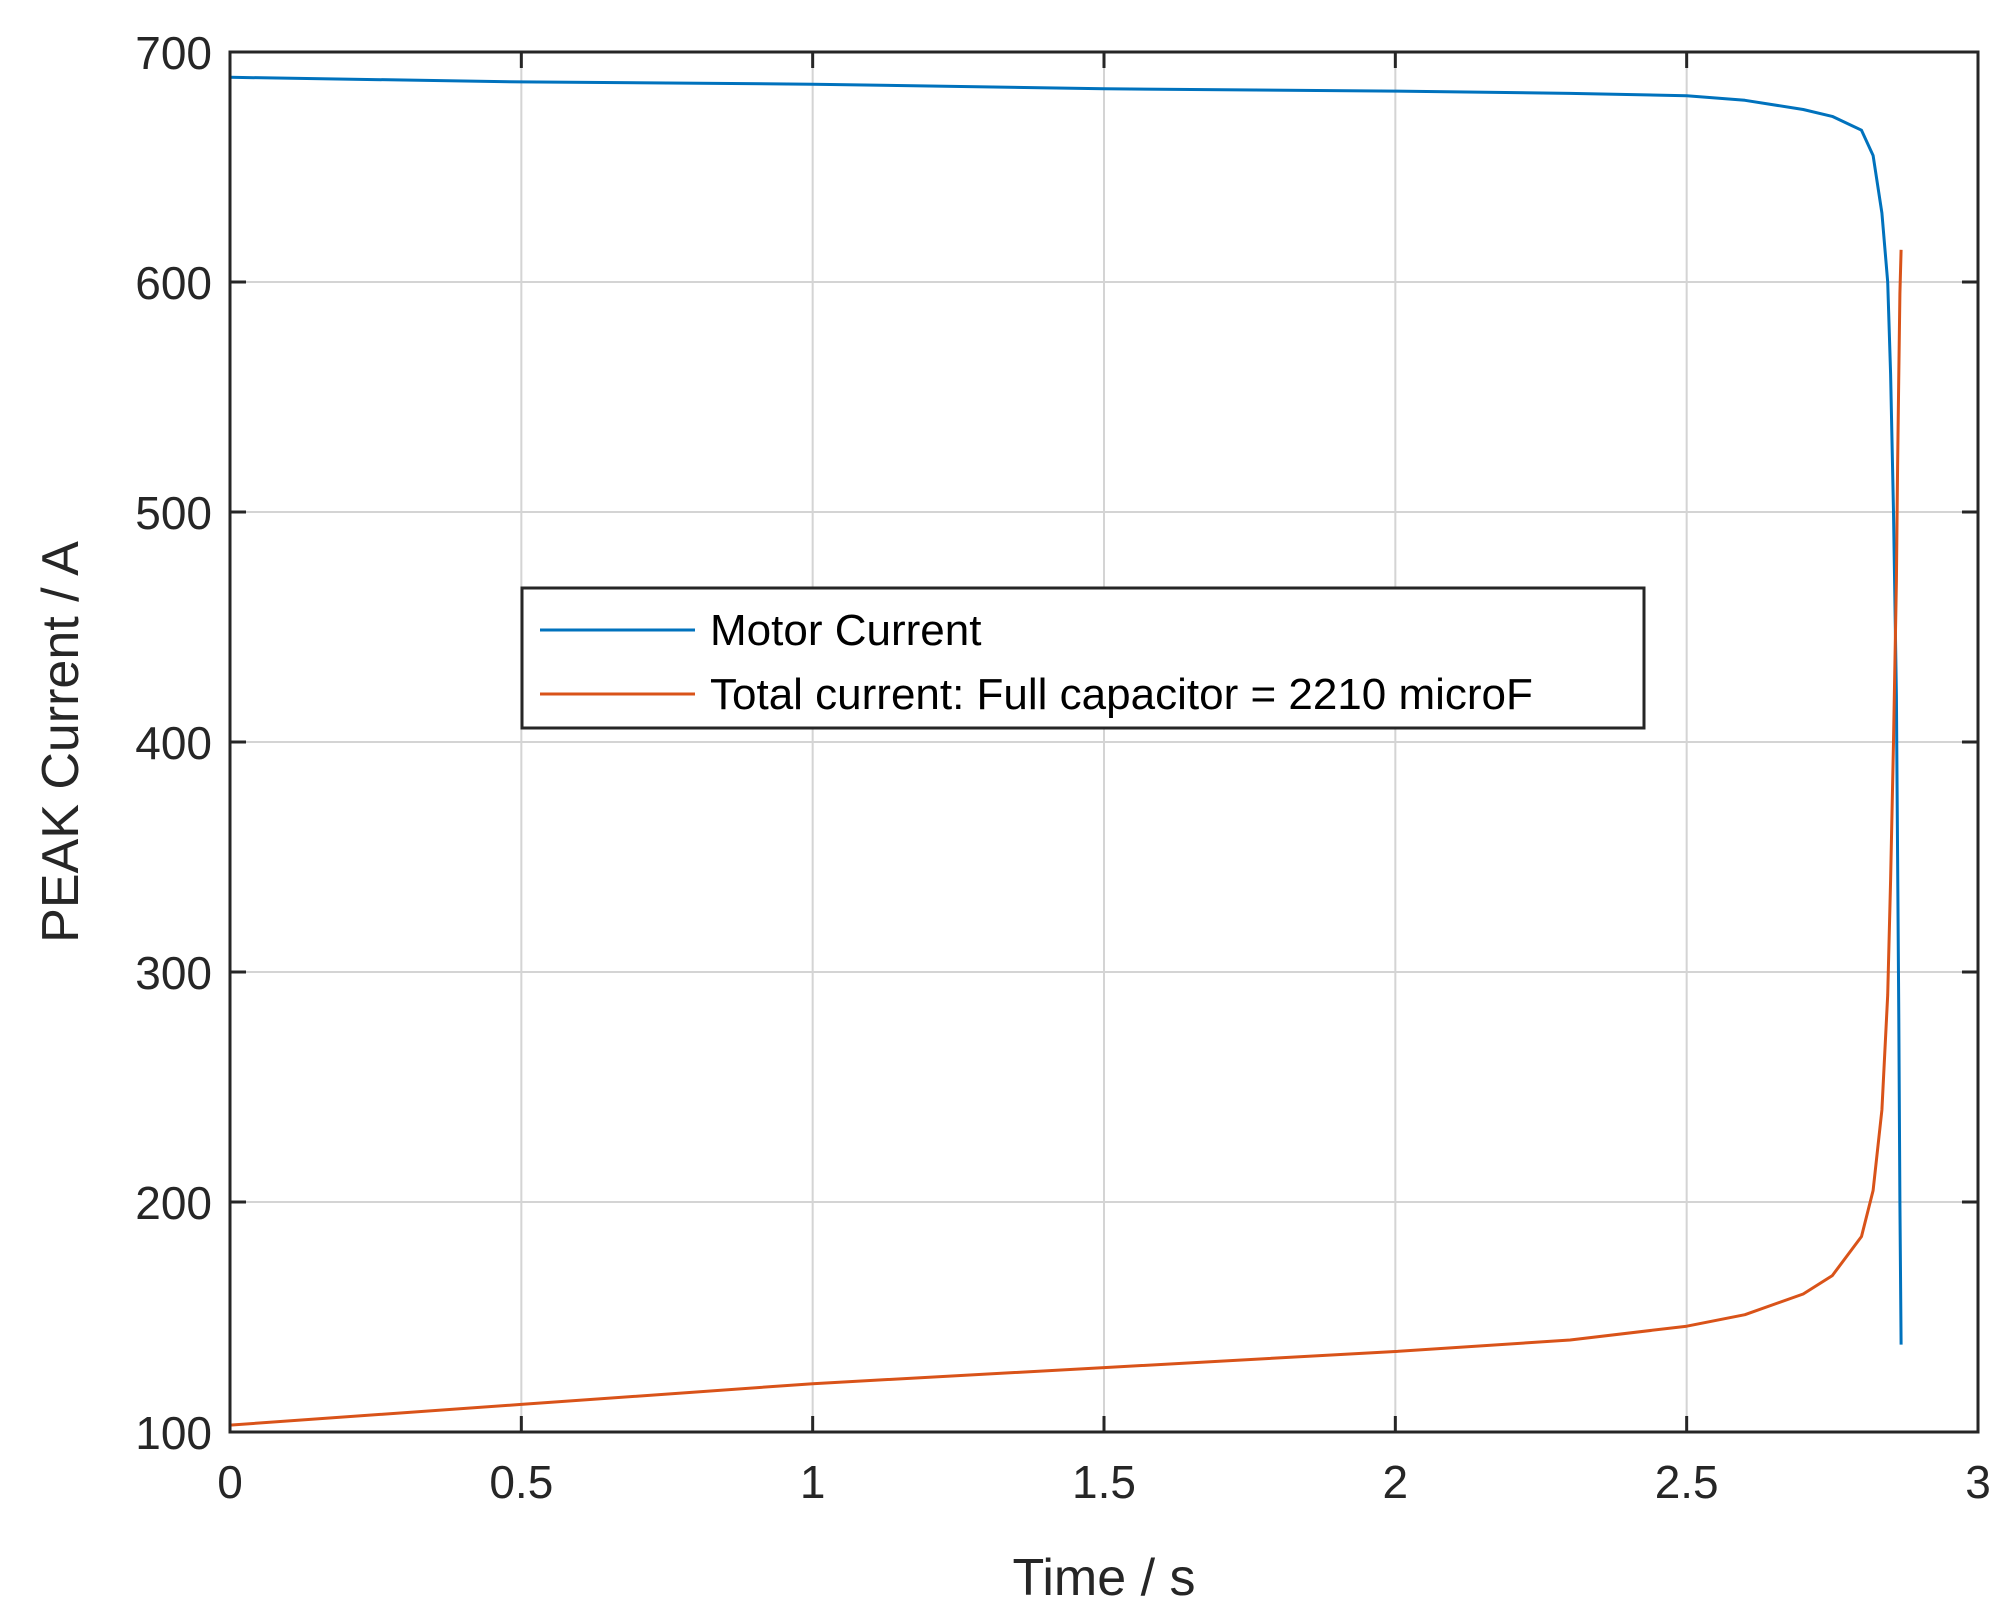 Image resolution: width=2008 pixels, height=1619 pixels. What do you see at coordinates (1104, 1578) in the screenshot?
I see `x-axis-label: Time / s` at bounding box center [1104, 1578].